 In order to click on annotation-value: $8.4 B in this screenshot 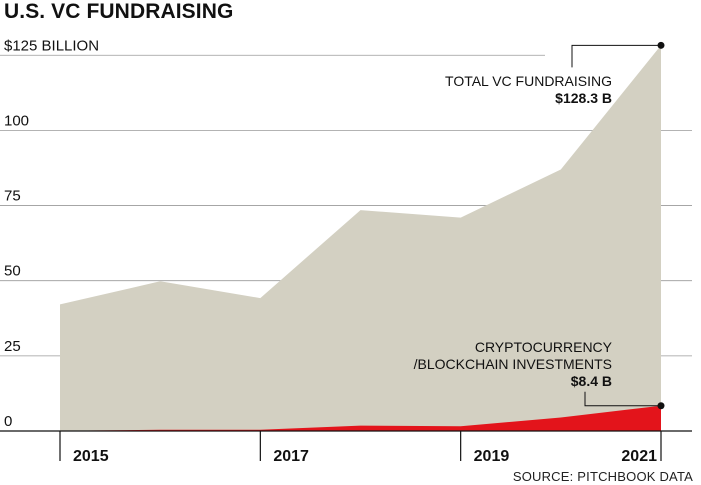, I will do `click(591, 381)`.